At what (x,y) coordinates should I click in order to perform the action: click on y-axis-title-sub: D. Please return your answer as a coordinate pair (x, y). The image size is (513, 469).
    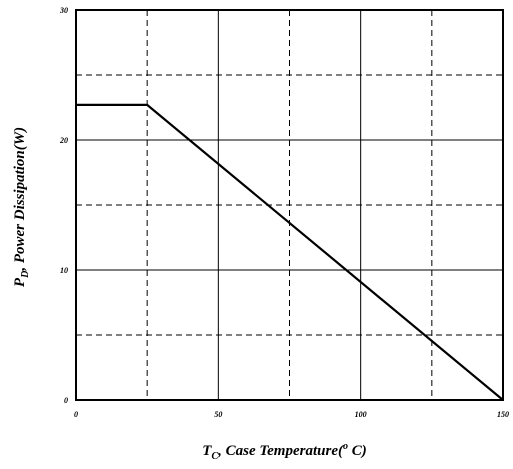
    Looking at the image, I should click on (25, 275).